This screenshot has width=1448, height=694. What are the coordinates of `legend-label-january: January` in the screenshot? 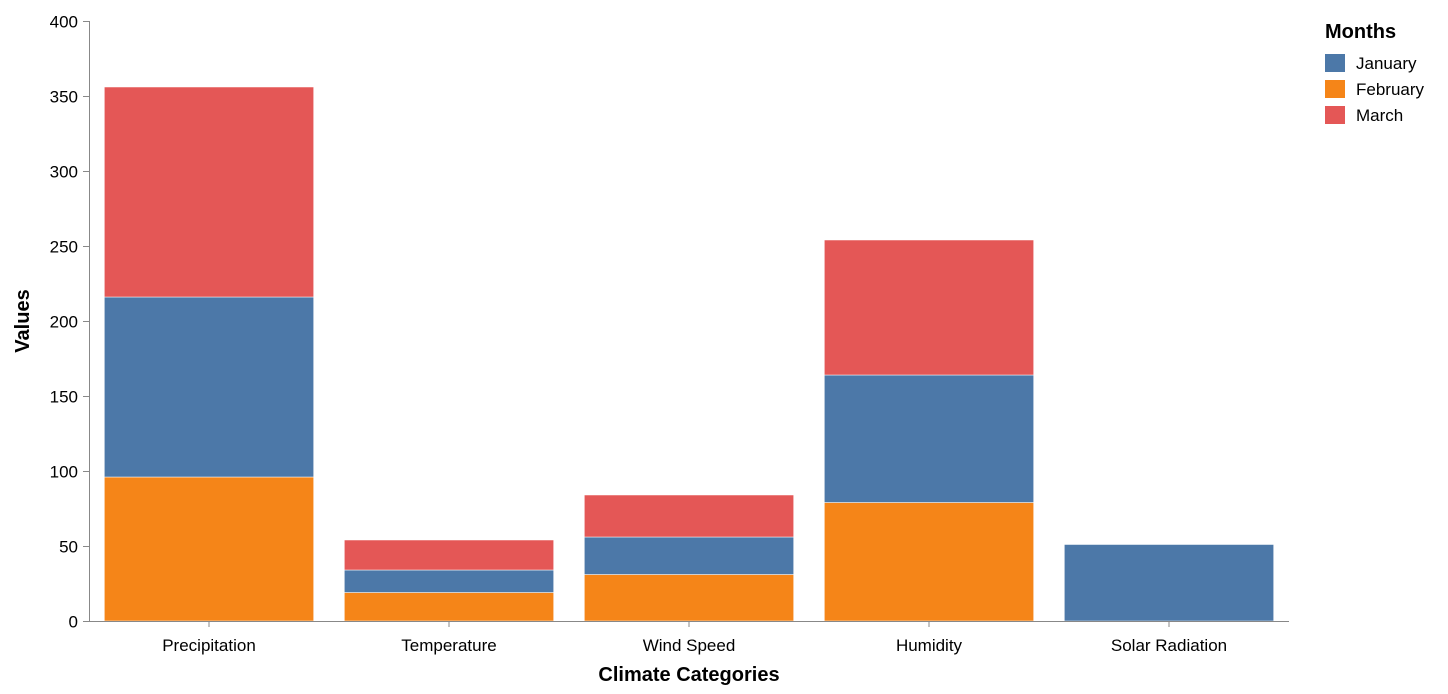 It's located at (1386, 63).